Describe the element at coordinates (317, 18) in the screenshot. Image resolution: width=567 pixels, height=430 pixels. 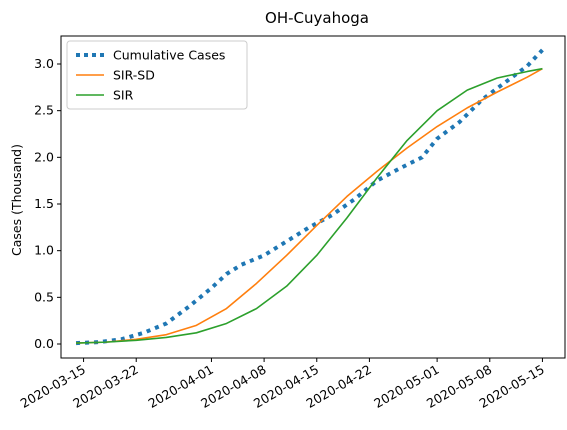
I see `chart-title: OH-Cuyahoga` at that location.